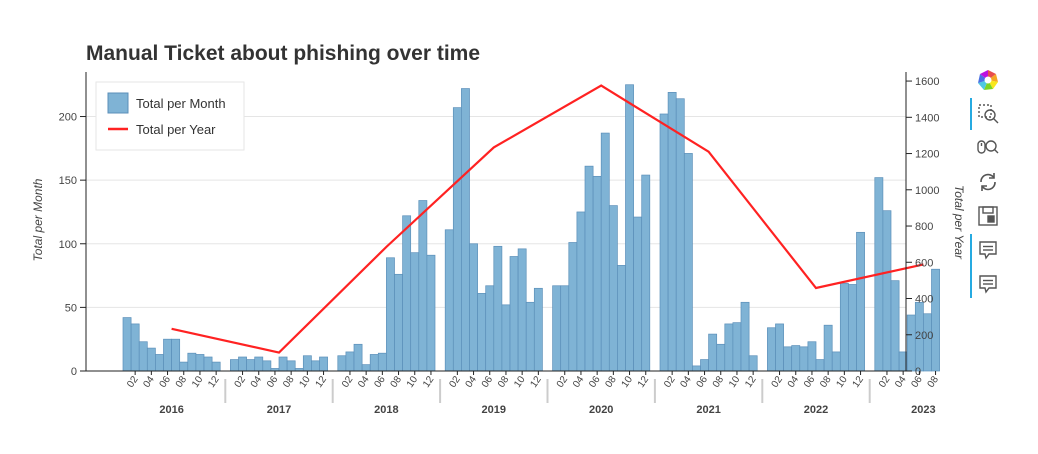 Image resolution: width=1038 pixels, height=454 pixels. I want to click on bokeh-logo-icon, so click(988, 80).